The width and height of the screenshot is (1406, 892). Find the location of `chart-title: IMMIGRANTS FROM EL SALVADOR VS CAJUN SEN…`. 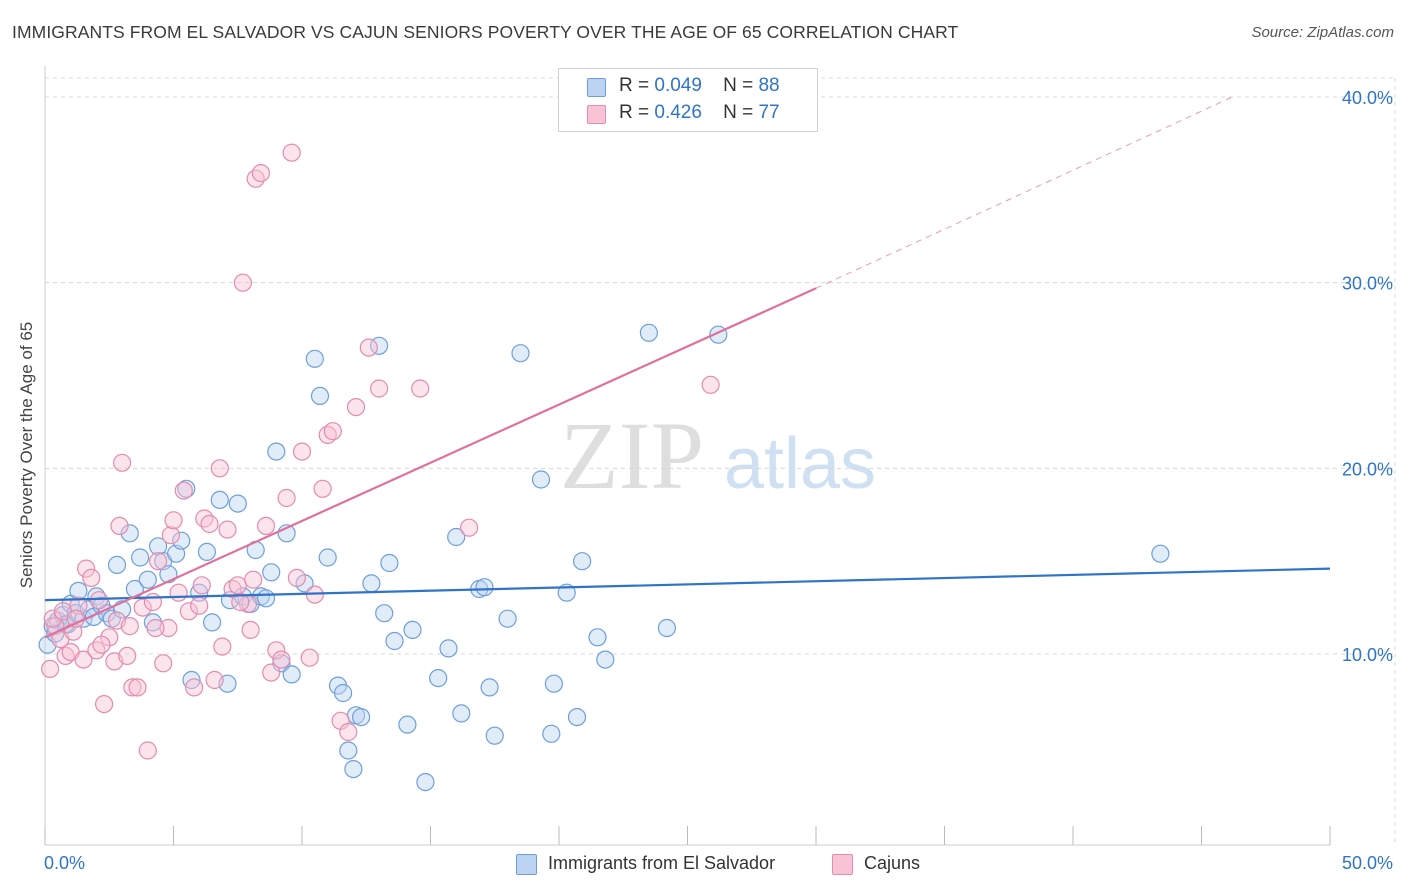

chart-title: IMMIGRANTS FROM EL SALVADOR VS CAJUN SEN… is located at coordinates (485, 32).